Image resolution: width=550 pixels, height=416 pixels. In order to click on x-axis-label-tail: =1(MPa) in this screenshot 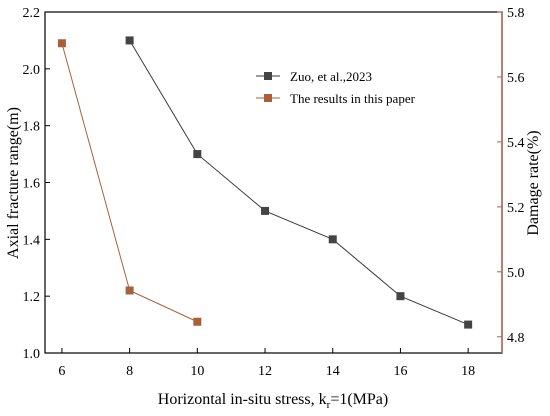, I will do `click(359, 399)`.